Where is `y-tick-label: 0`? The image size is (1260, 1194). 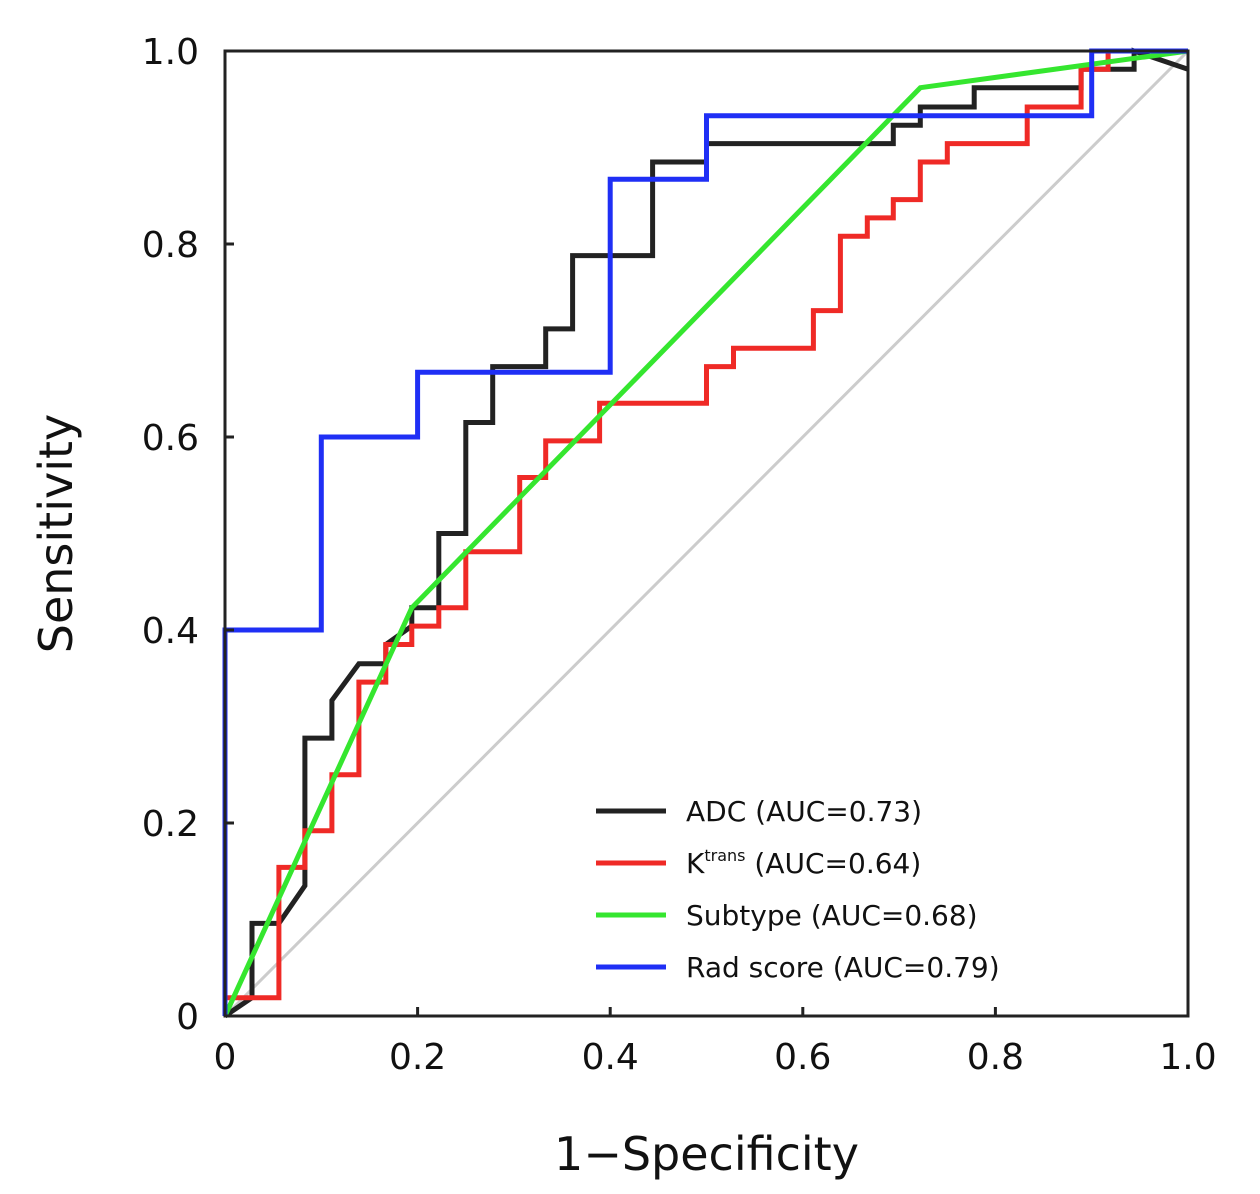
y-tick-label: 0 is located at coordinates (187, 1017).